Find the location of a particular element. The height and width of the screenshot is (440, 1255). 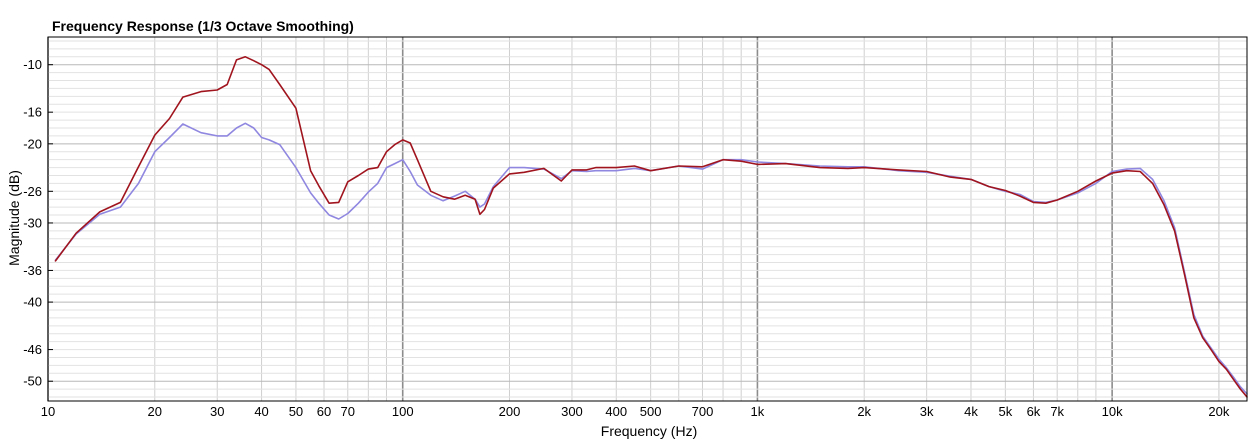

y-tick-labels: -10 -16 -20 -26 -30 -36 -40 -46 -50 is located at coordinates (38, 223).